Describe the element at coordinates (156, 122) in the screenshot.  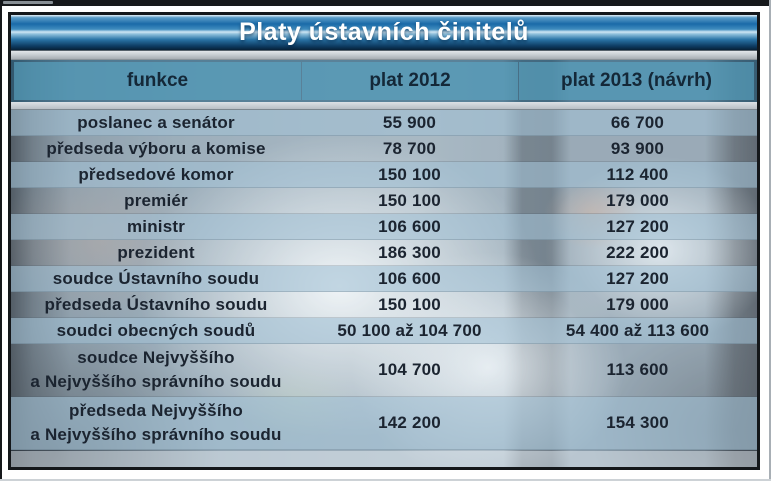
I see `cell-funkce: poslanec a senátor` at that location.